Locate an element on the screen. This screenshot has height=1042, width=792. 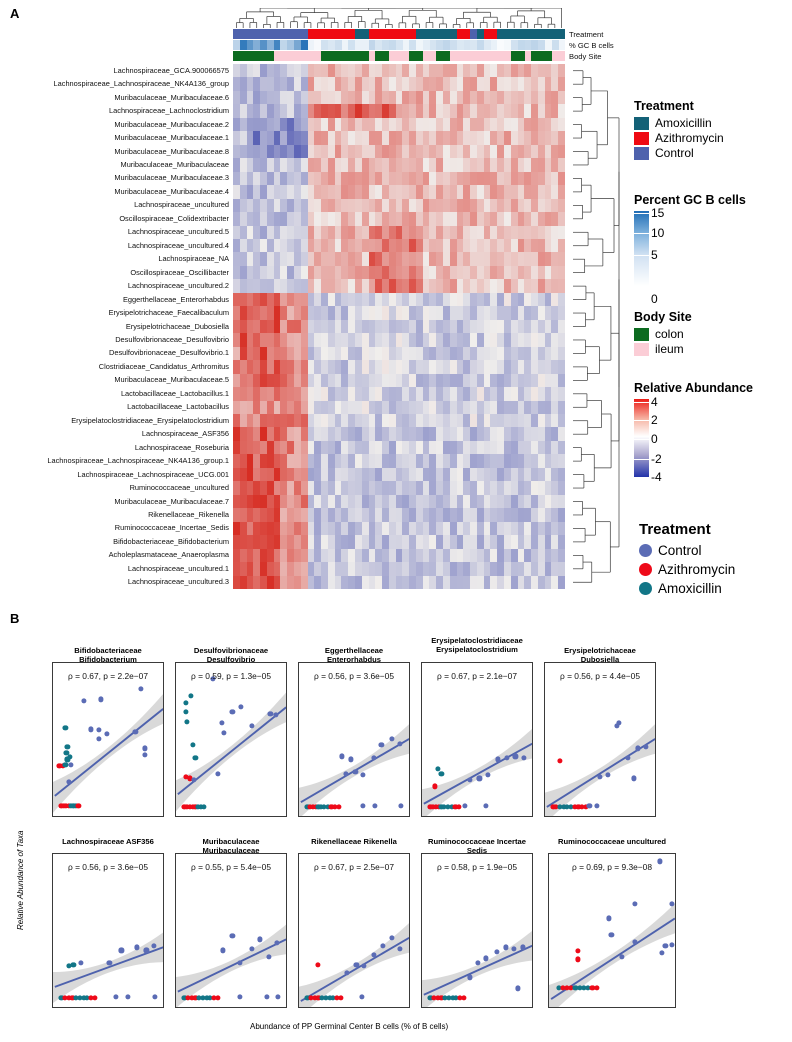
scatter-plot-area: 3690369ρ = 0.58, p = 1.9e−05 is located at coordinates (477, 930).